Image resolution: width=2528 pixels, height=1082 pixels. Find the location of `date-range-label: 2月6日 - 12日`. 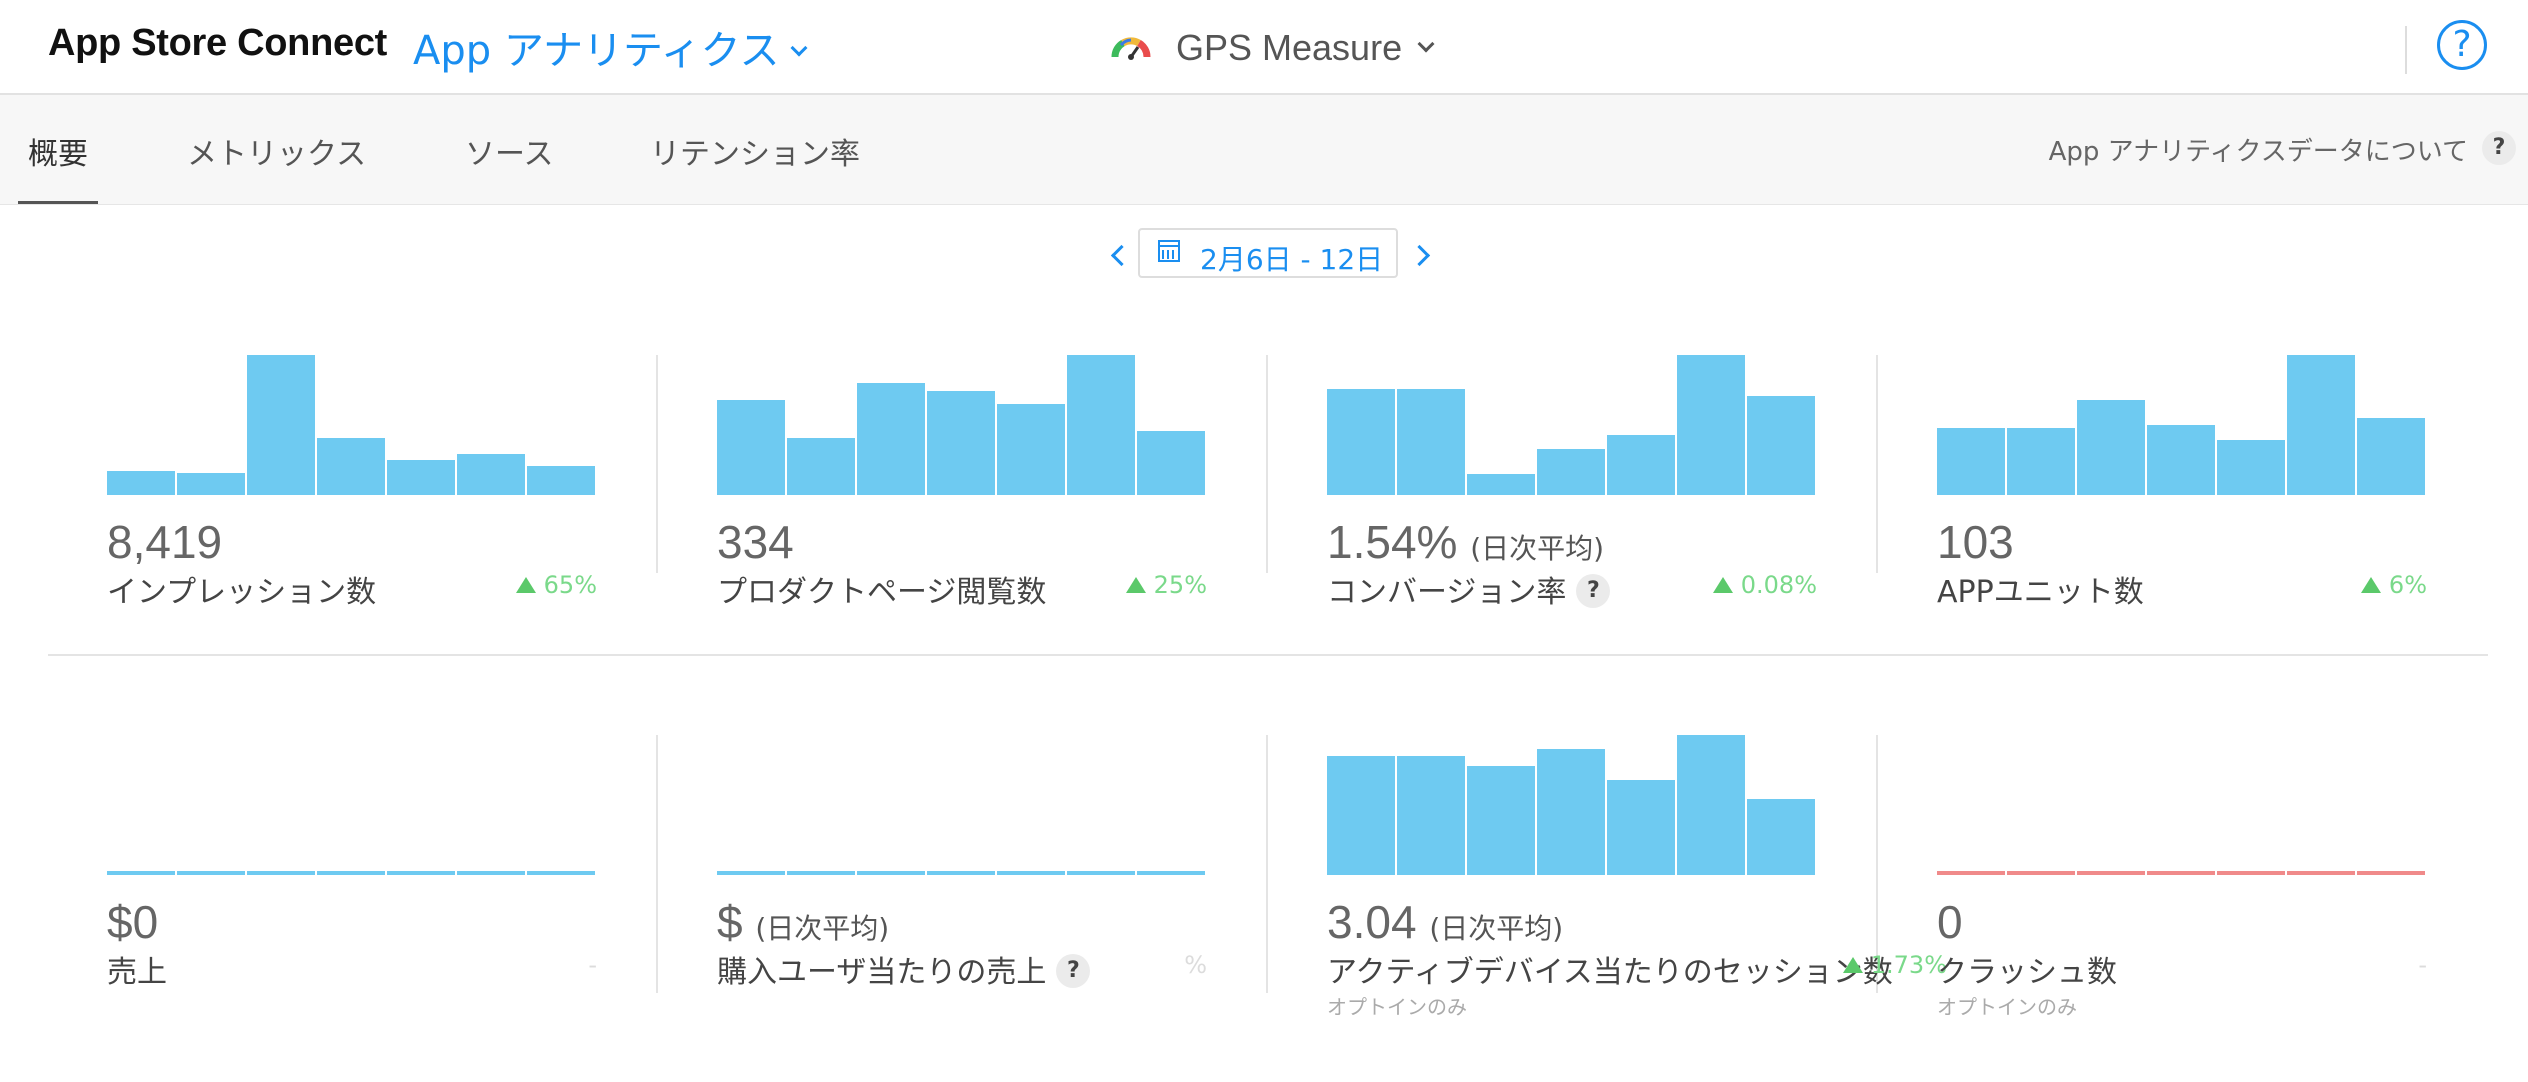

date-range-label: 2月6日 - 12日 is located at coordinates (1292, 259).